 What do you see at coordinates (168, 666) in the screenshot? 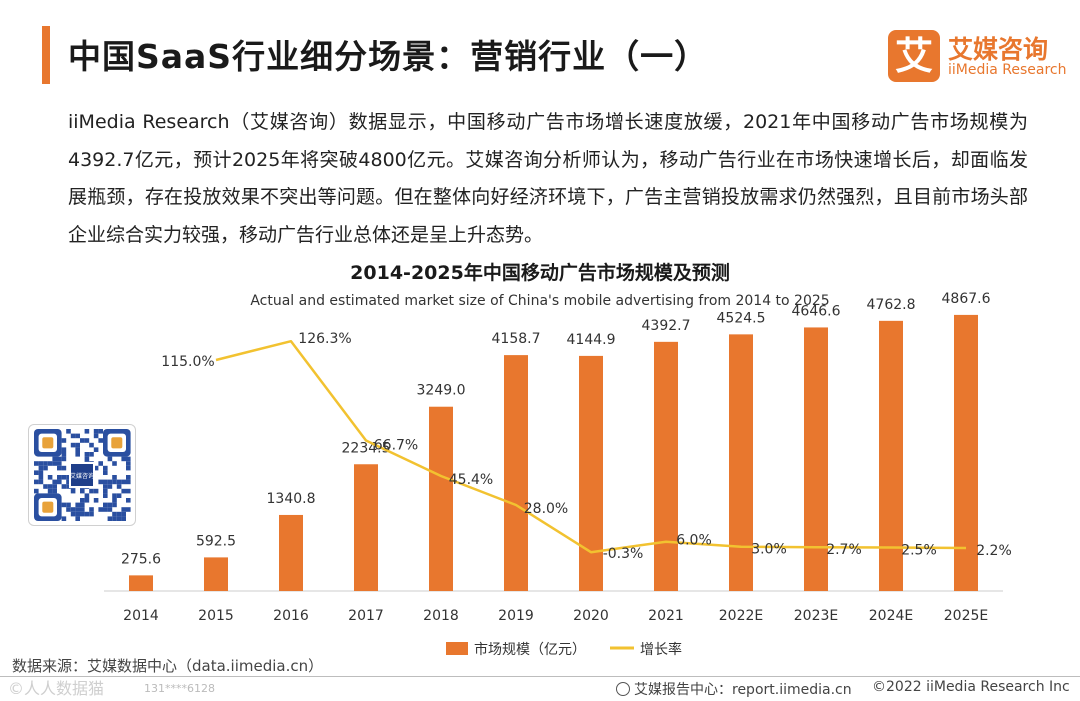
I see `data-source: 数据来源：艾媒数据中心（data.iimedia.cn）` at bounding box center [168, 666].